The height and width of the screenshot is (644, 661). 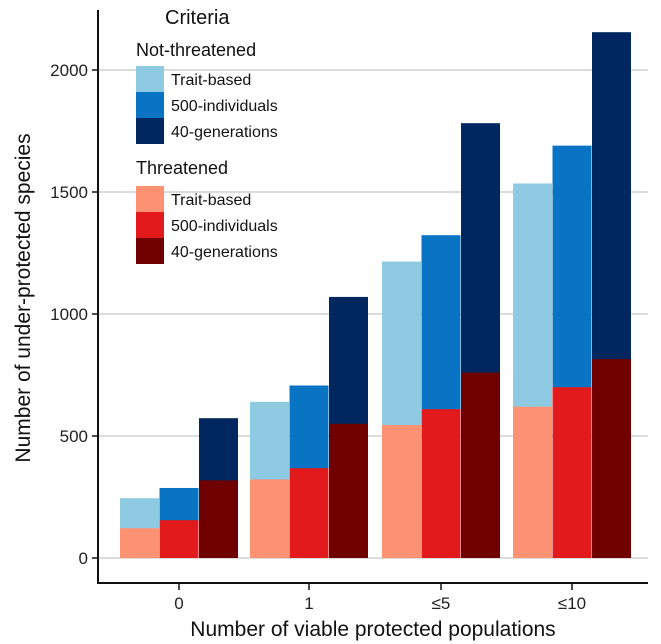 What do you see at coordinates (182, 168) in the screenshot?
I see `legend-group-threatened: Threatened` at bounding box center [182, 168].